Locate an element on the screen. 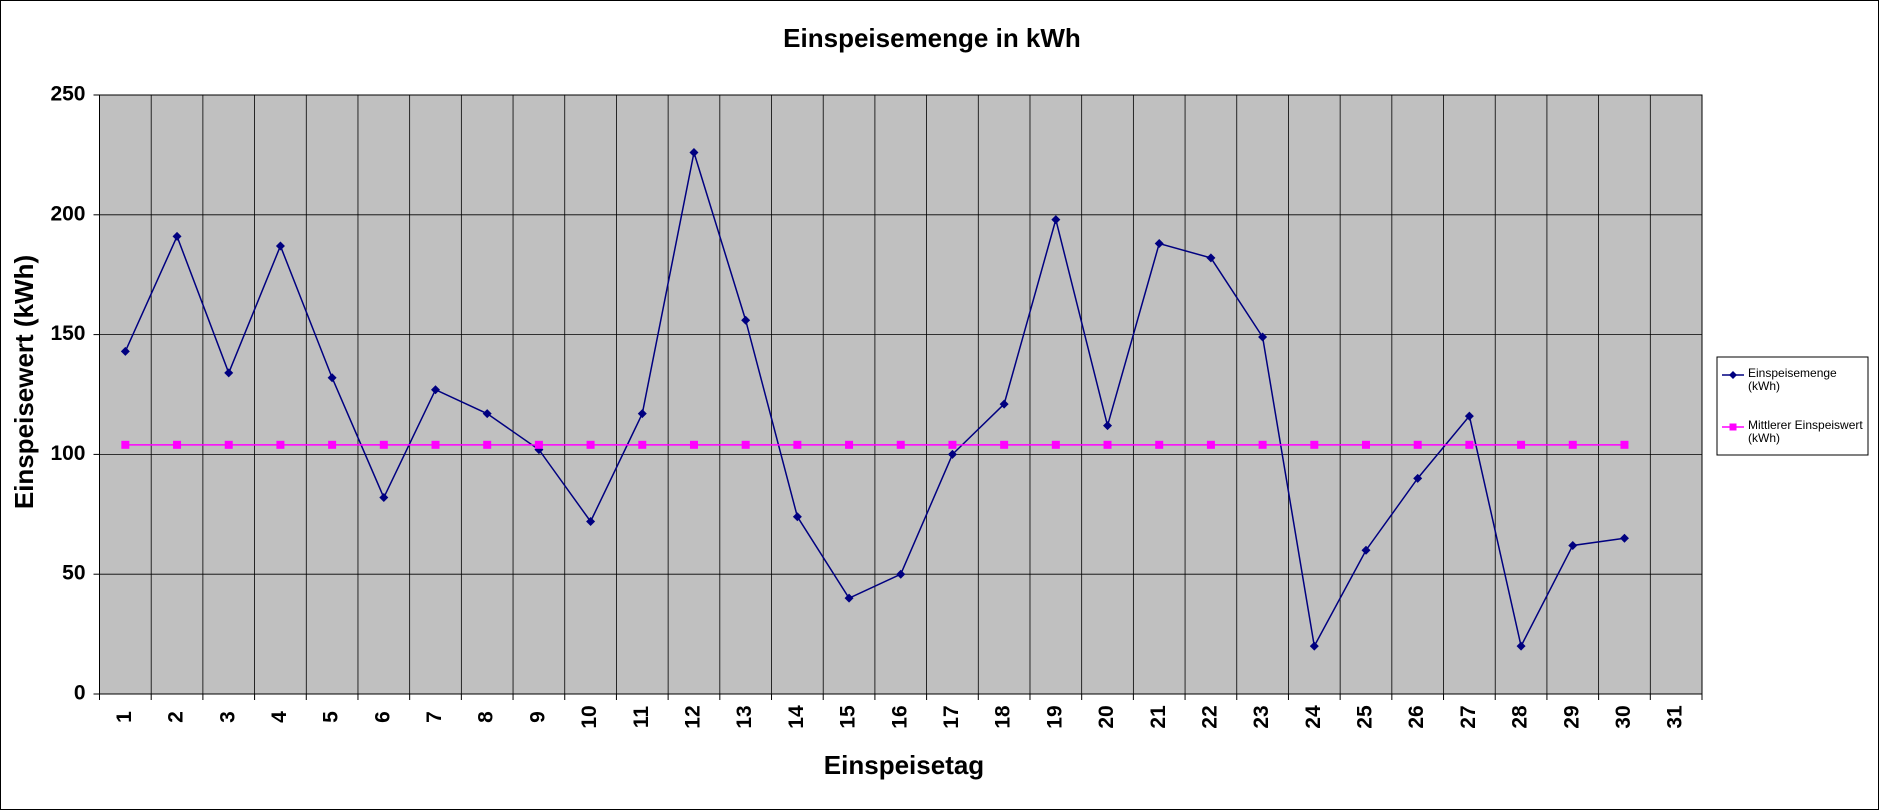  x-tick-label: 10 is located at coordinates (589, 716).